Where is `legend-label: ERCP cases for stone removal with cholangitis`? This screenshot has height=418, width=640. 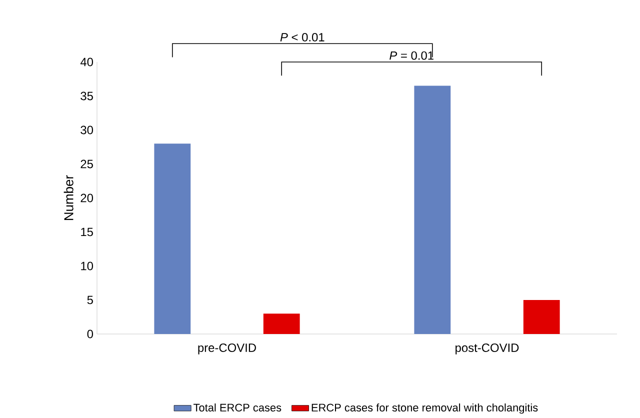 legend-label: ERCP cases for stone removal with cholangitis is located at coordinates (425, 408).